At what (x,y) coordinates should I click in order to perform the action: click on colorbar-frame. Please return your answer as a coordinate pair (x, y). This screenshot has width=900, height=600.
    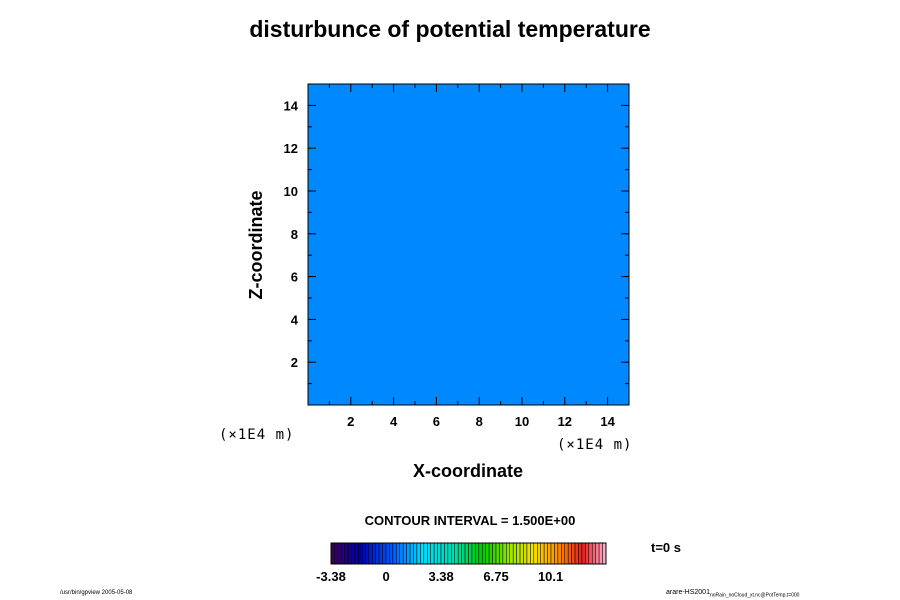
    Looking at the image, I should click on (468, 553).